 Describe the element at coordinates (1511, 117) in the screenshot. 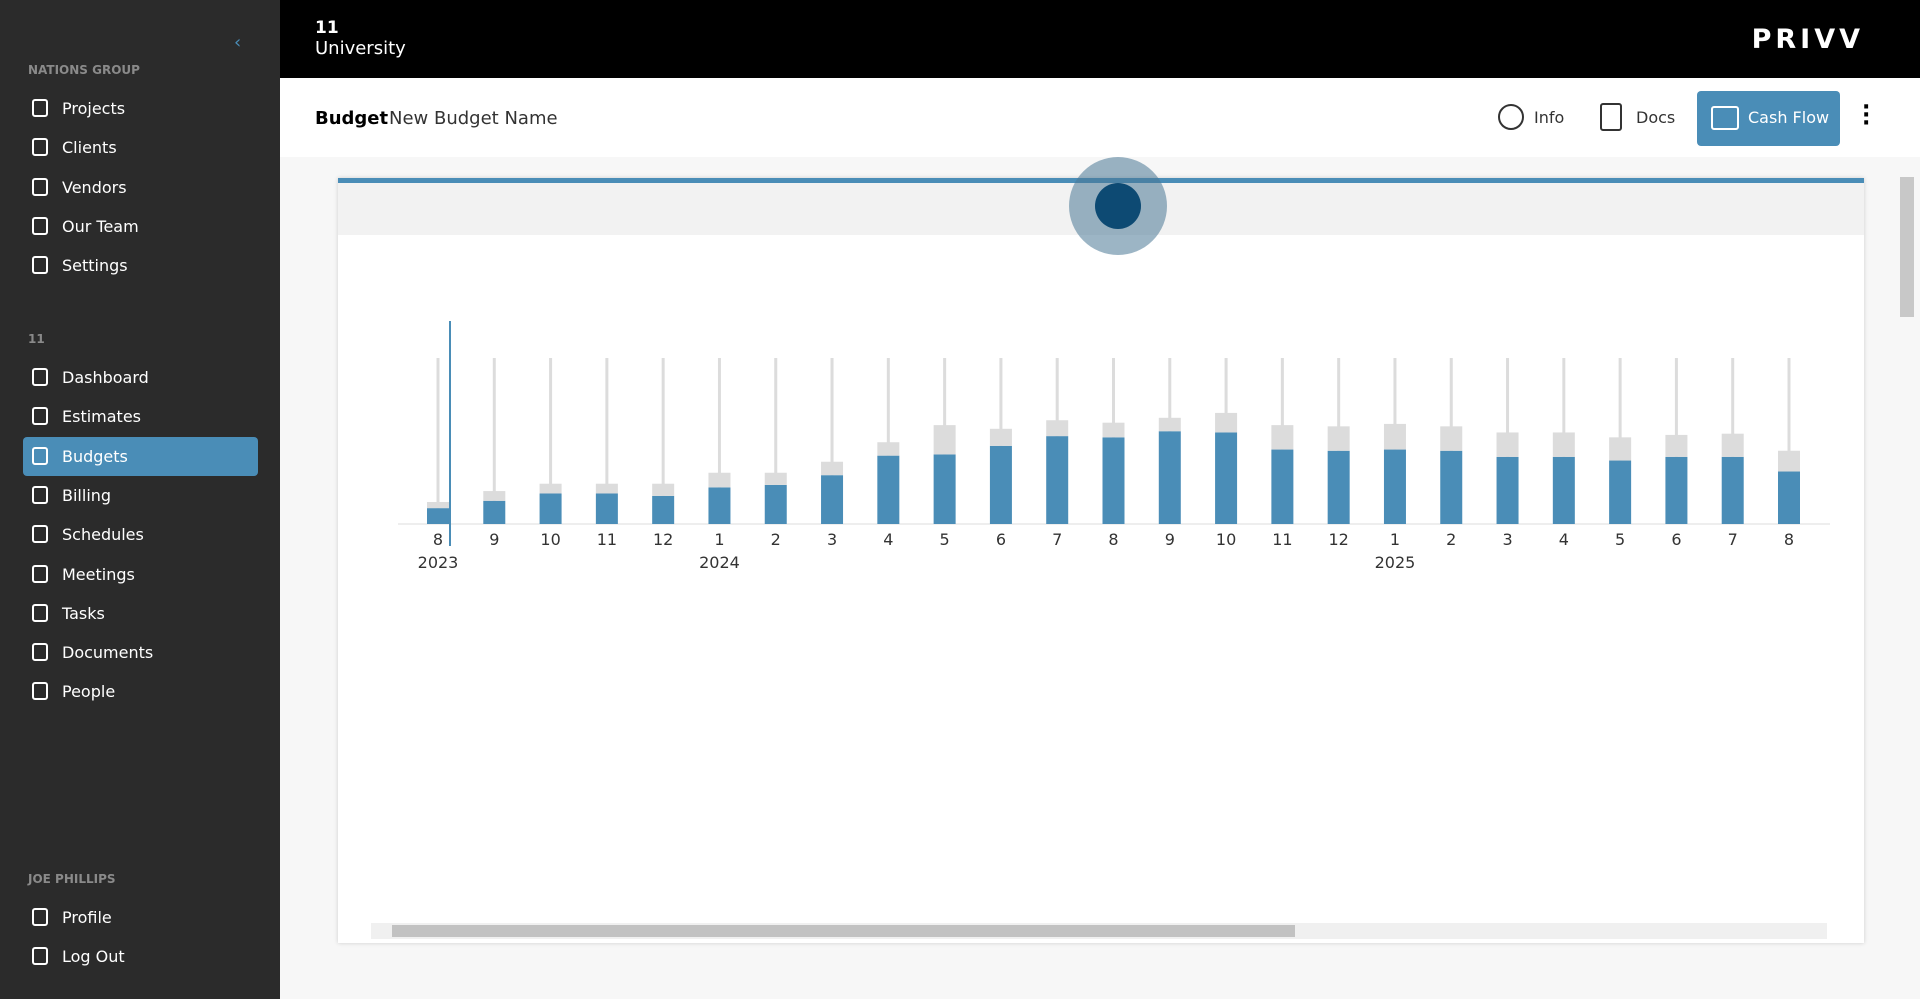

I see `info-icon` at that location.